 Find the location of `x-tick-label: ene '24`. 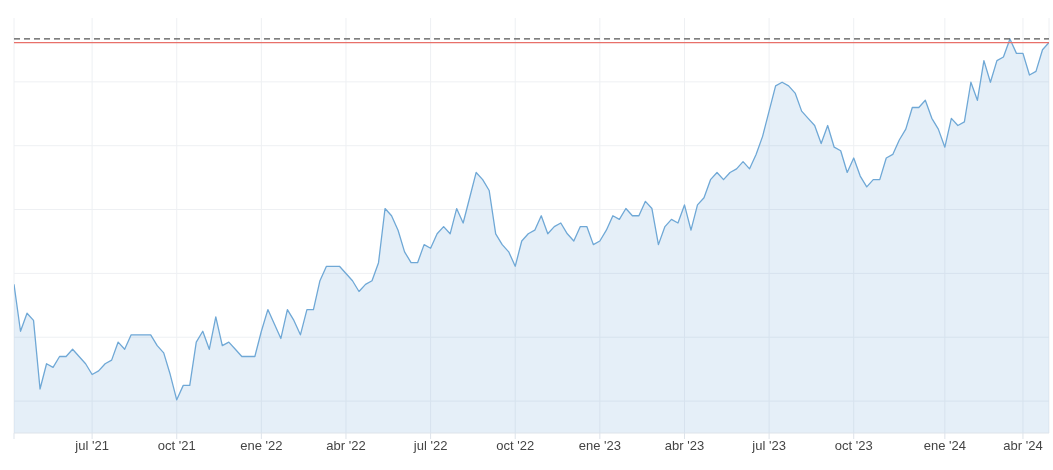

x-tick-label: ene '24 is located at coordinates (944, 446).